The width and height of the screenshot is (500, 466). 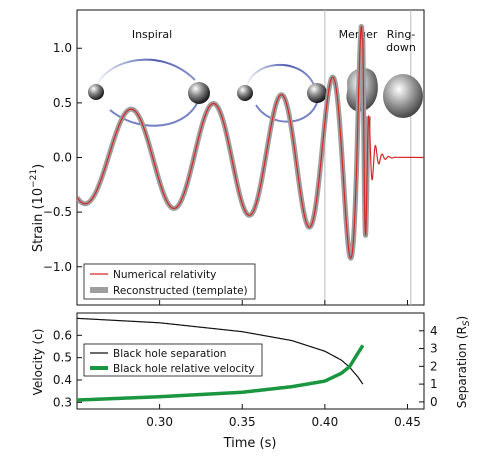 I want to click on velocity-y-tick-label: 0.3, so click(x=62, y=402).